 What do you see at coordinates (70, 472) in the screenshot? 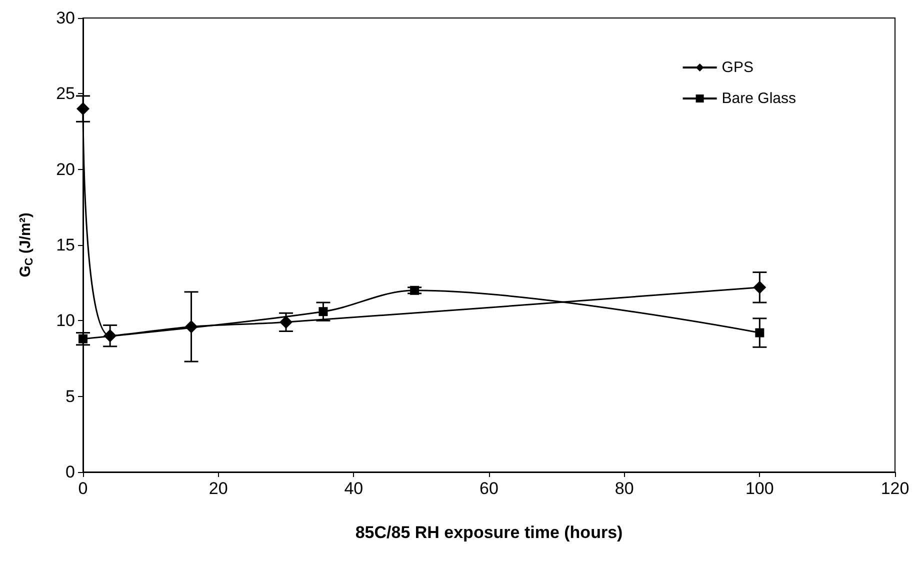
I see `y-tick-label: 0` at bounding box center [70, 472].